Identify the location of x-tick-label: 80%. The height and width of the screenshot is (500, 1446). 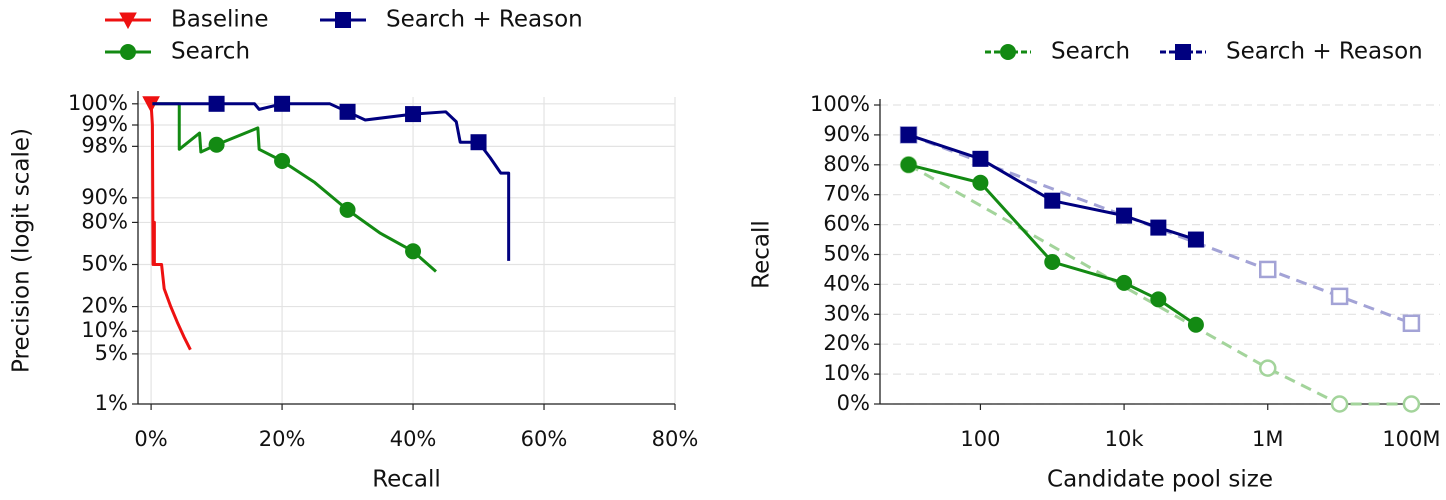
(675, 439).